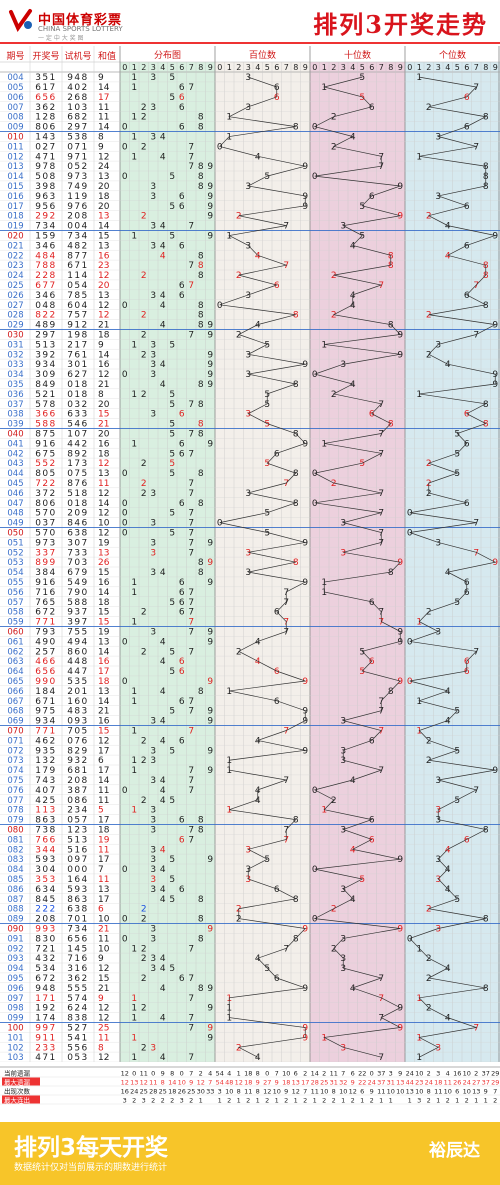 The height and width of the screenshot is (1185, 500). Describe the element at coordinates (495, 1083) in the screenshot. I see `stats-value: 29` at that location.